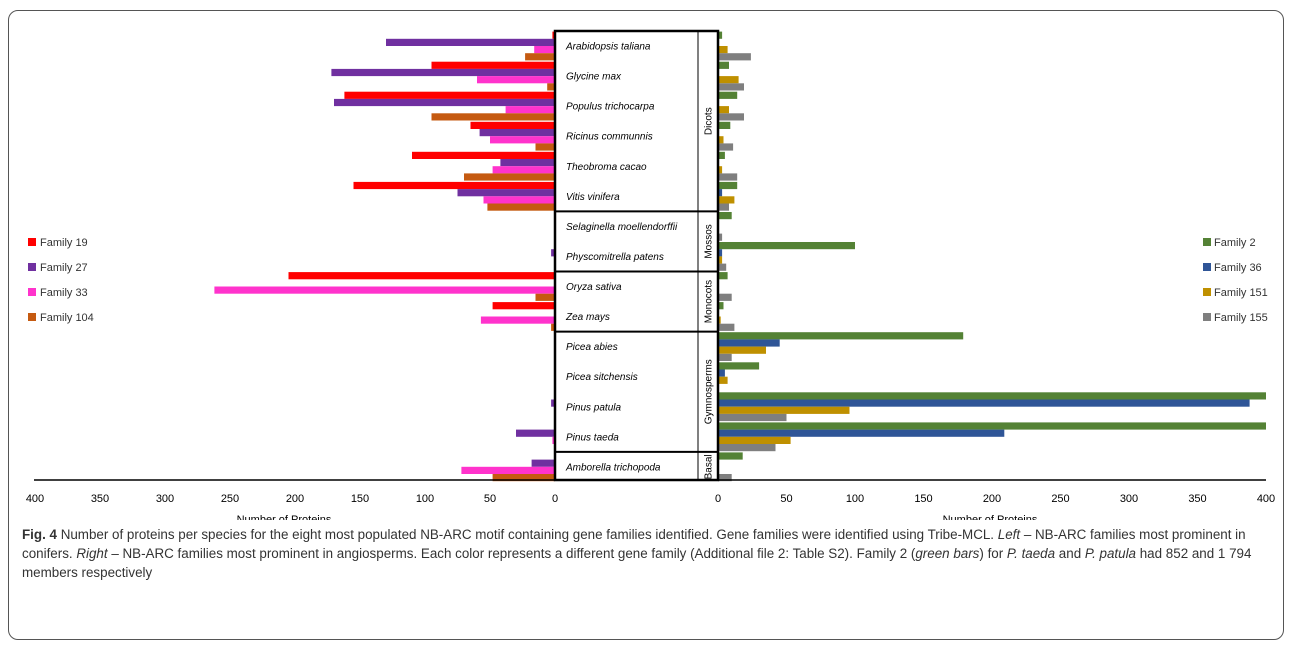  Describe the element at coordinates (721, 373) in the screenshot. I see `bar-family-36-picea-sitchensis` at that location.